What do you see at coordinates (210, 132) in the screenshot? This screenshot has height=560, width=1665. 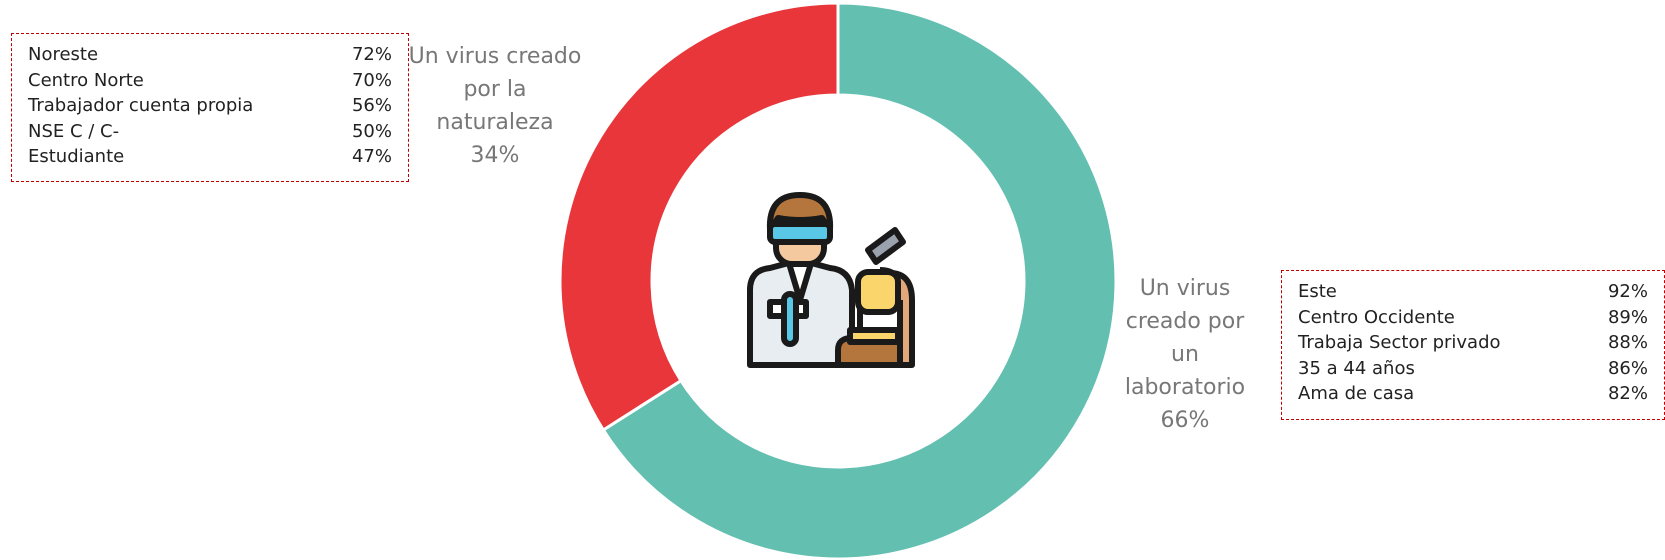 I see `callout-row: NSE C / C- 50%` at bounding box center [210, 132].